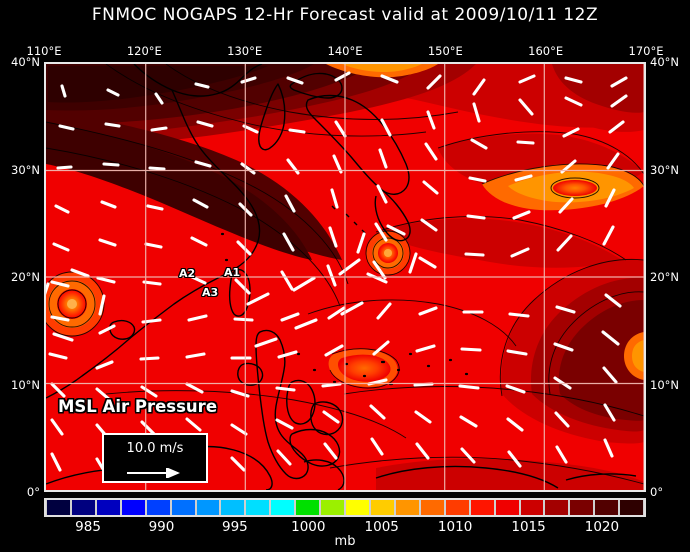 The image size is (690, 552). I want to click on axis-x-tick-top: 110°E, so click(44, 51).